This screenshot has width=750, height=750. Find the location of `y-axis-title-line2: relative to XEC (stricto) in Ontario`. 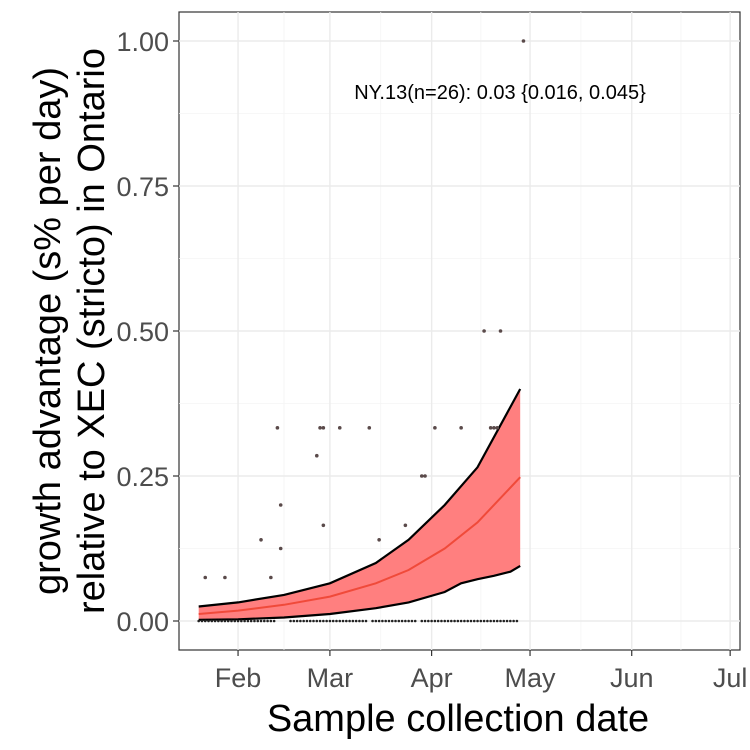

y-axis-title-line2: relative to XEC (stricto) in Ontario is located at coordinates (92, 331).